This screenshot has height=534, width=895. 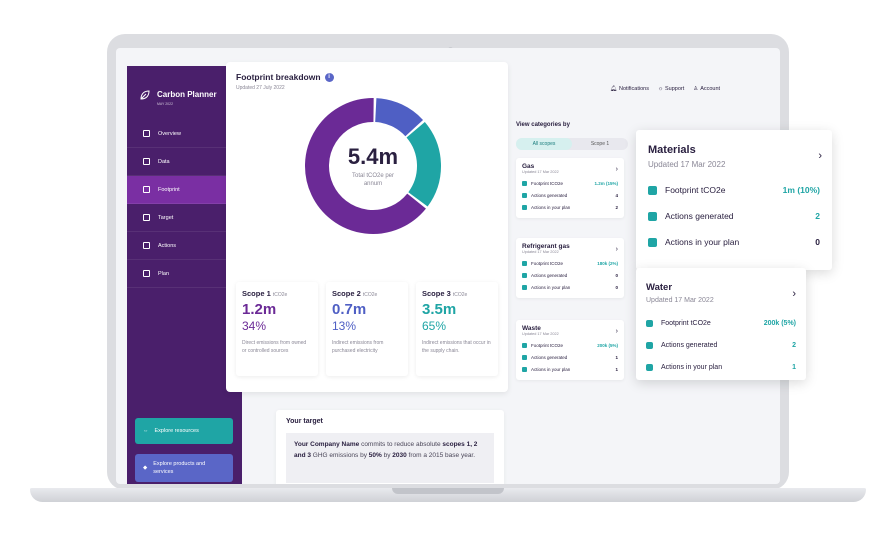 What do you see at coordinates (721, 345) in the screenshot?
I see `actions-row: Actions generated 2` at bounding box center [721, 345].